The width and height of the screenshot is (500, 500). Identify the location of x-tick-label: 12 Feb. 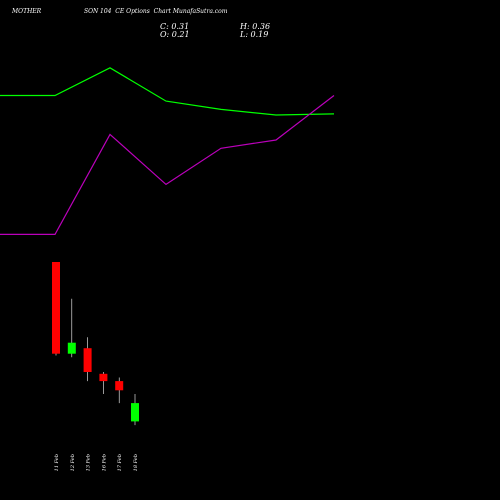
(73, 462).